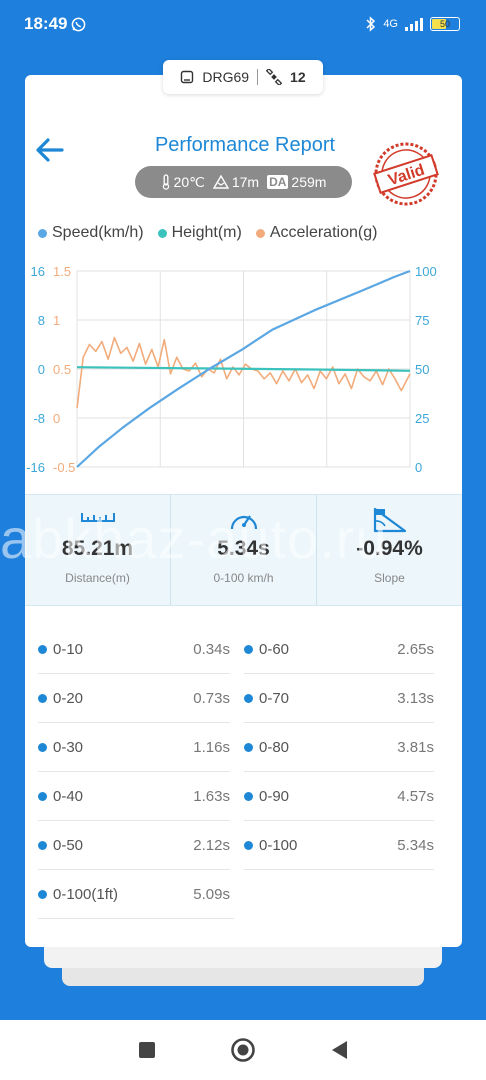 This screenshot has height=1080, width=486. What do you see at coordinates (79, 24) in the screenshot?
I see `whatsapp-icon` at bounding box center [79, 24].